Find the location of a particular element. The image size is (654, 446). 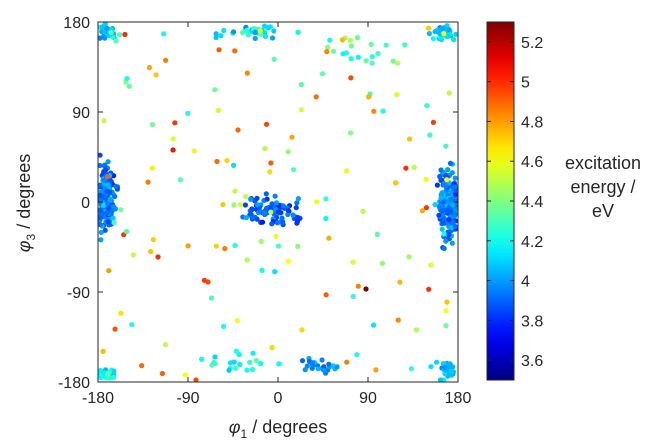

colorbar-tick-label: 3.6 is located at coordinates (532, 361).